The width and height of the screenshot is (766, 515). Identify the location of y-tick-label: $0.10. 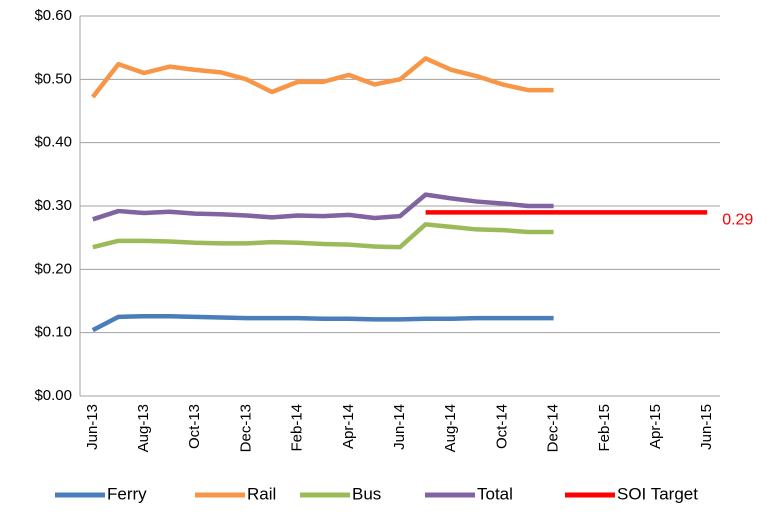
(53, 332).